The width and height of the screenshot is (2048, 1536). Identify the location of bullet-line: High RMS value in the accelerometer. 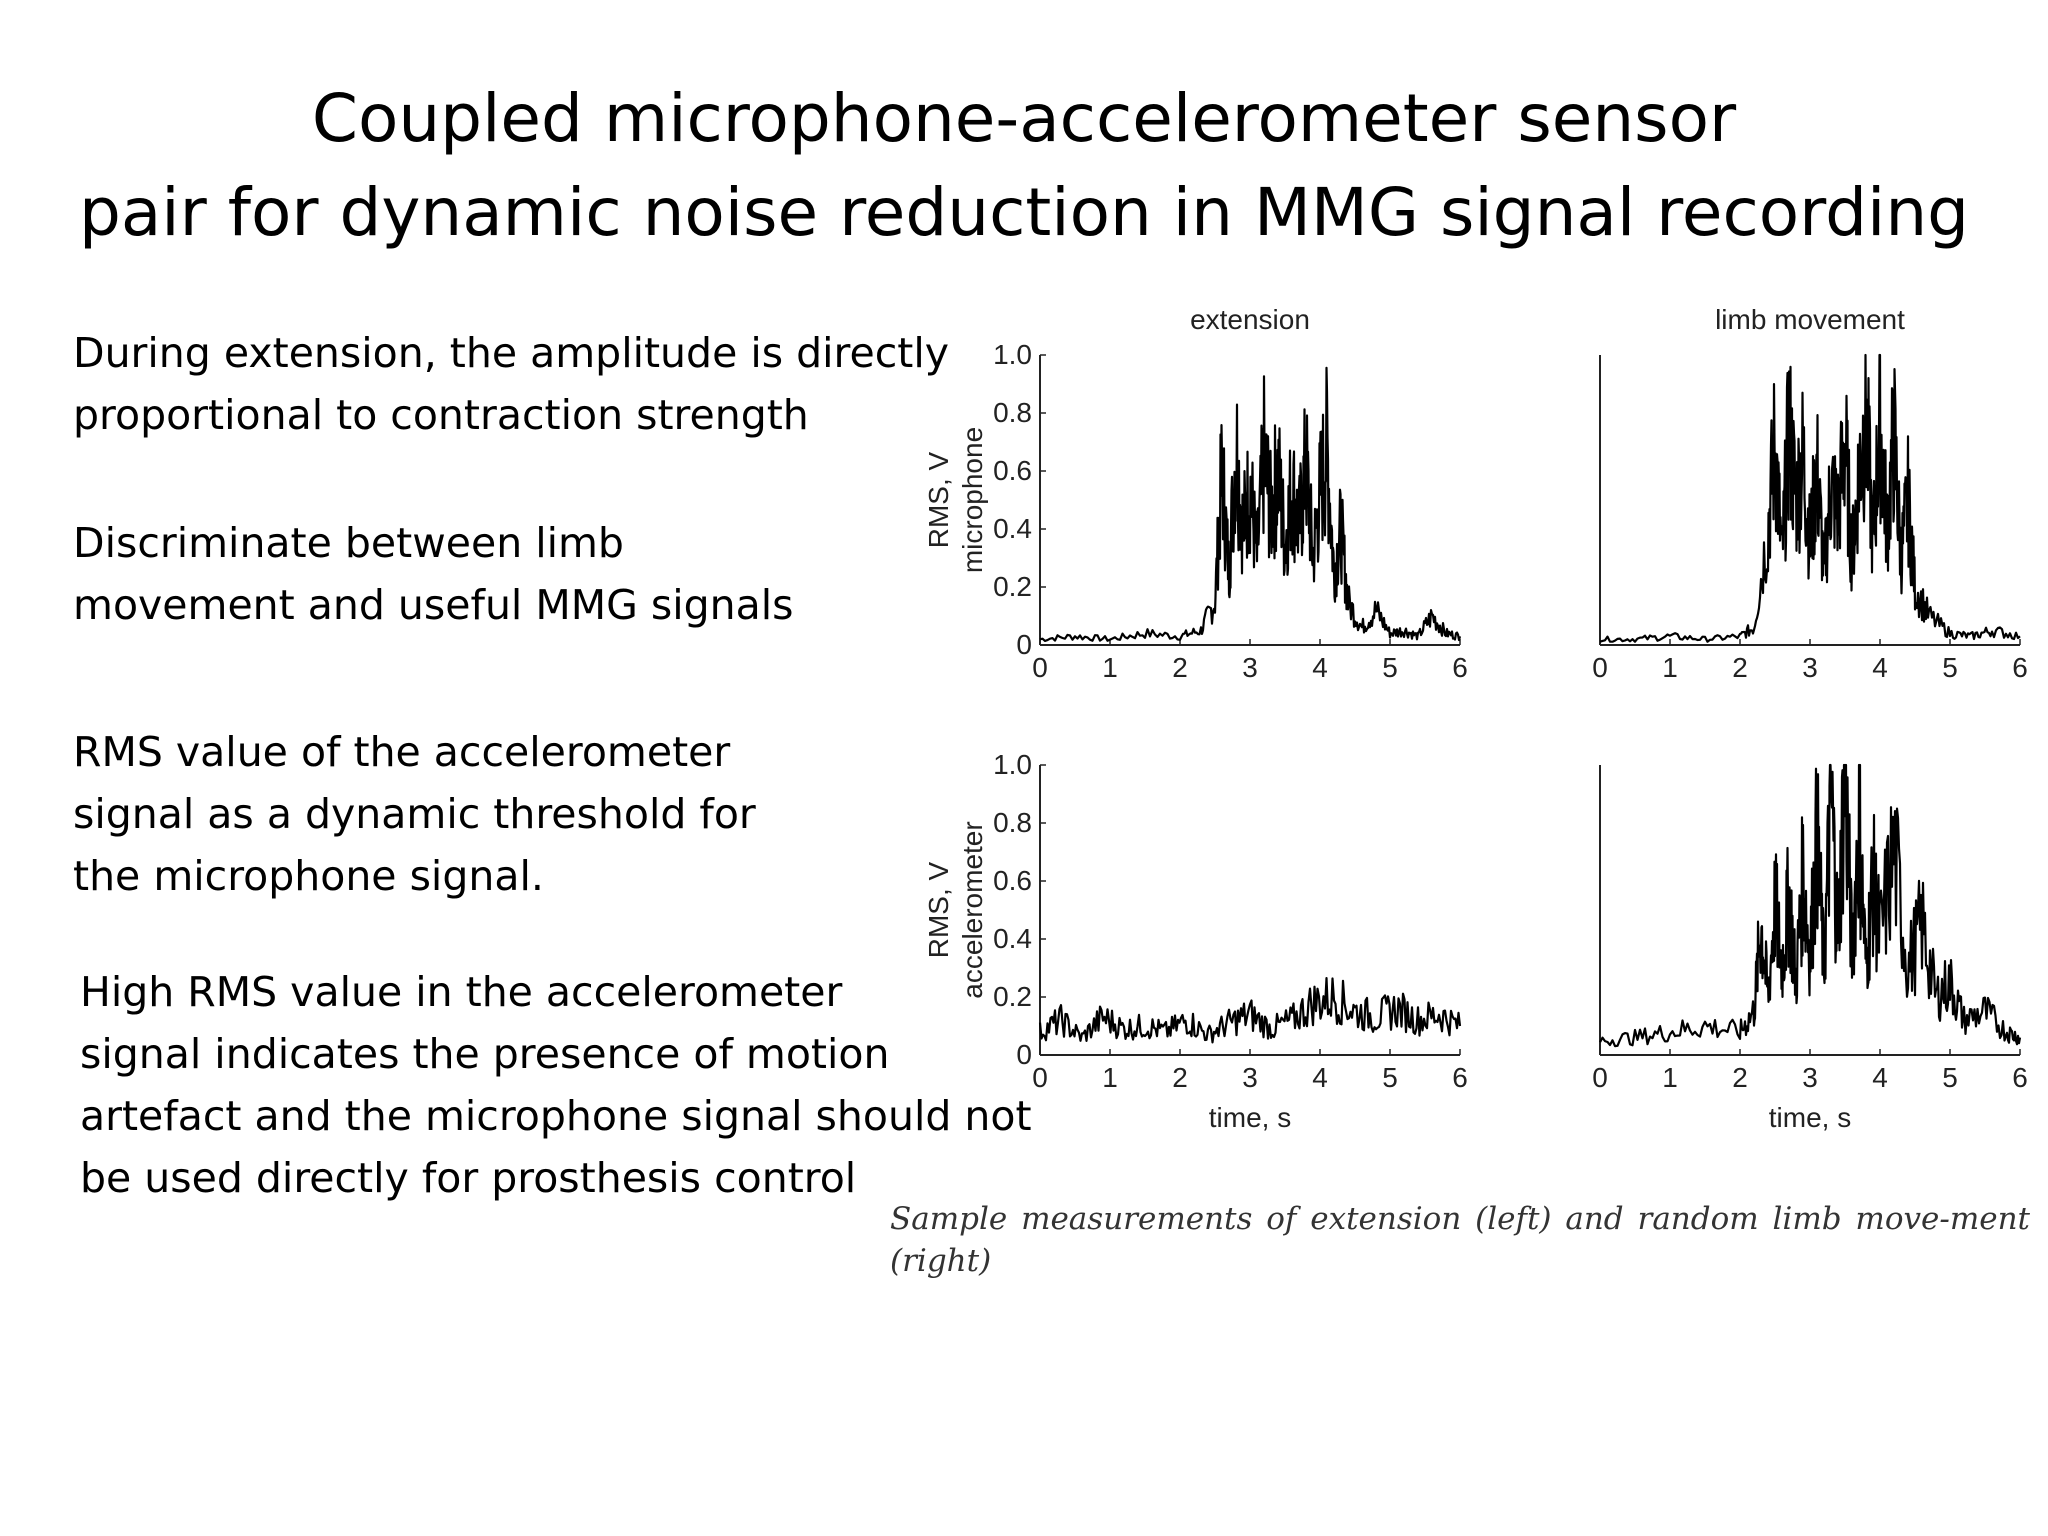
(461, 992).